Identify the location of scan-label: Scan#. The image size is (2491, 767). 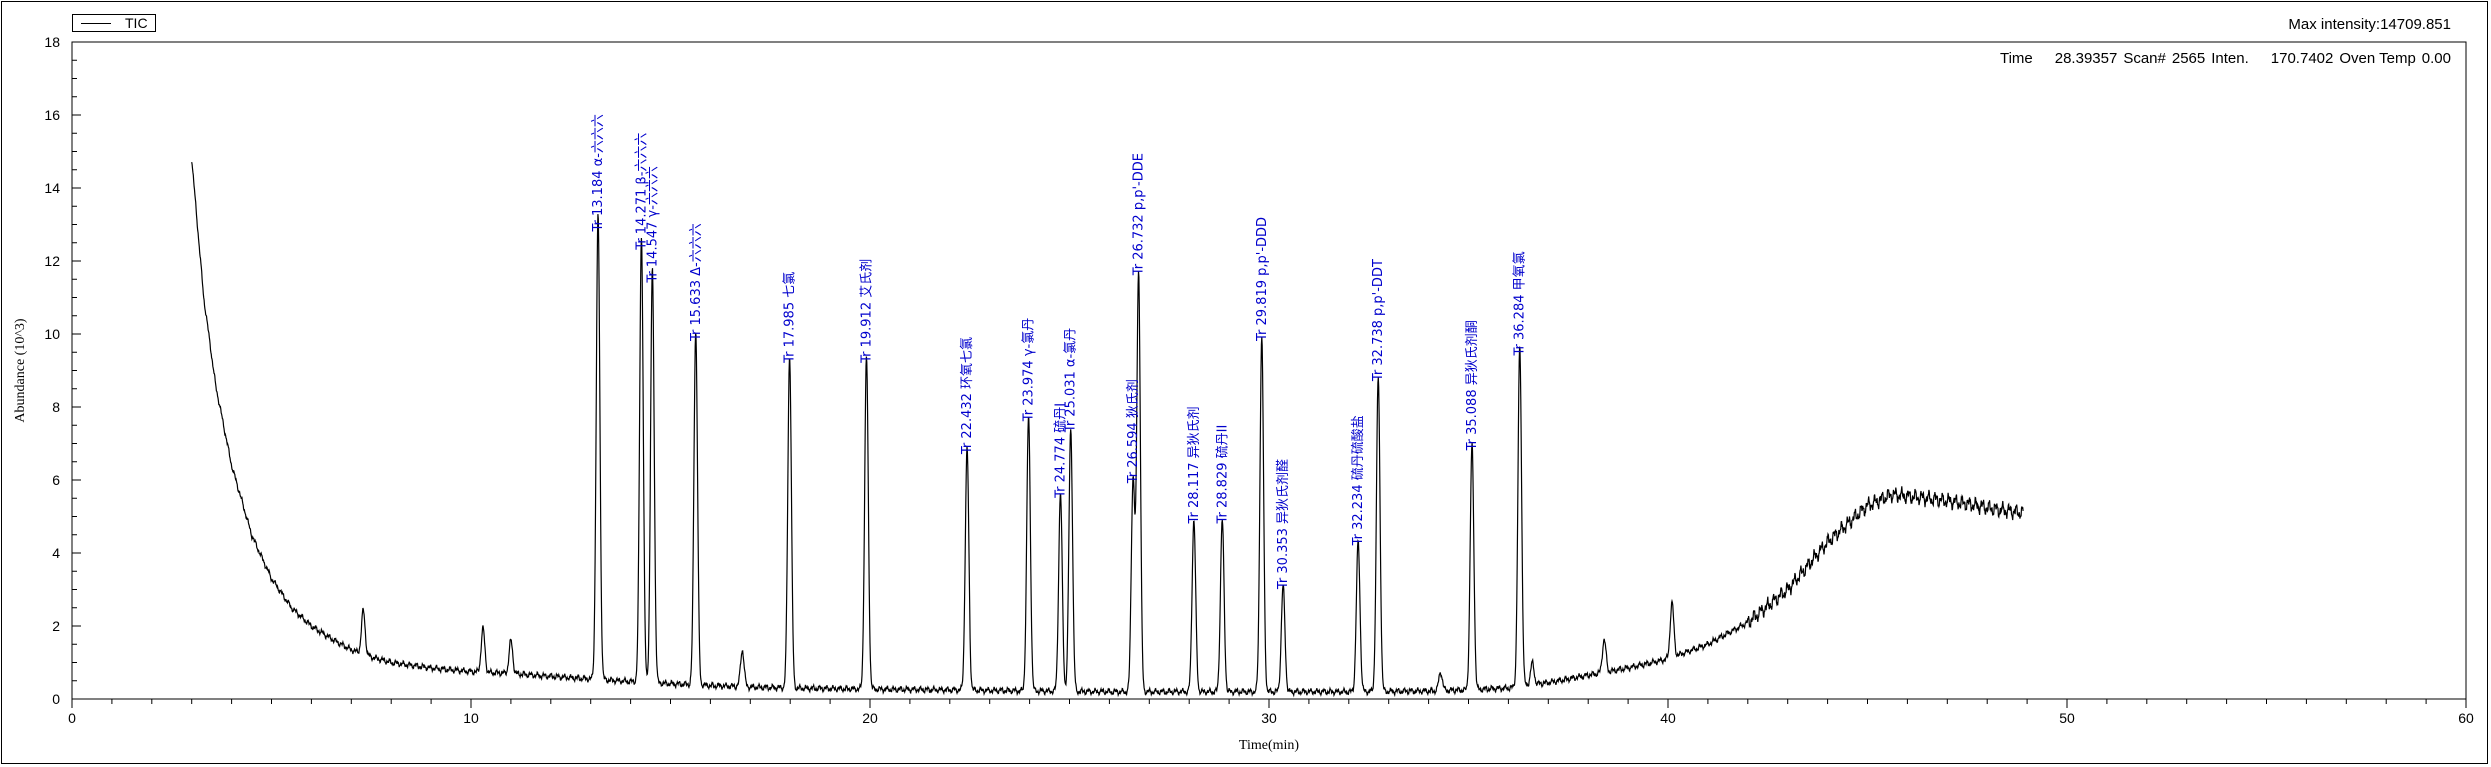
(2144, 58).